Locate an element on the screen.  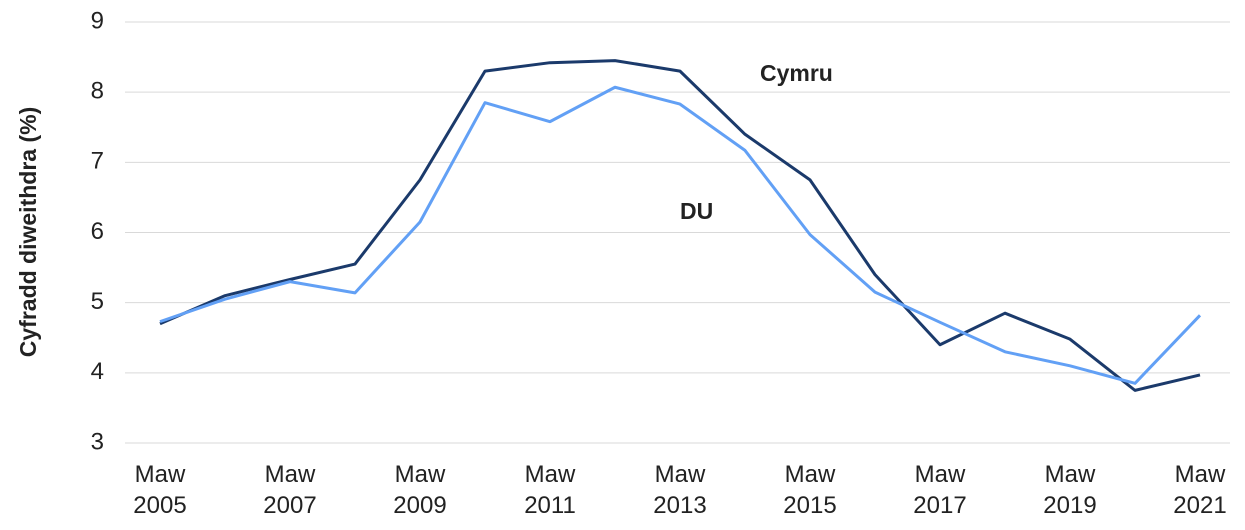
x-tick-label: Maw 2009 is located at coordinates (420, 490).